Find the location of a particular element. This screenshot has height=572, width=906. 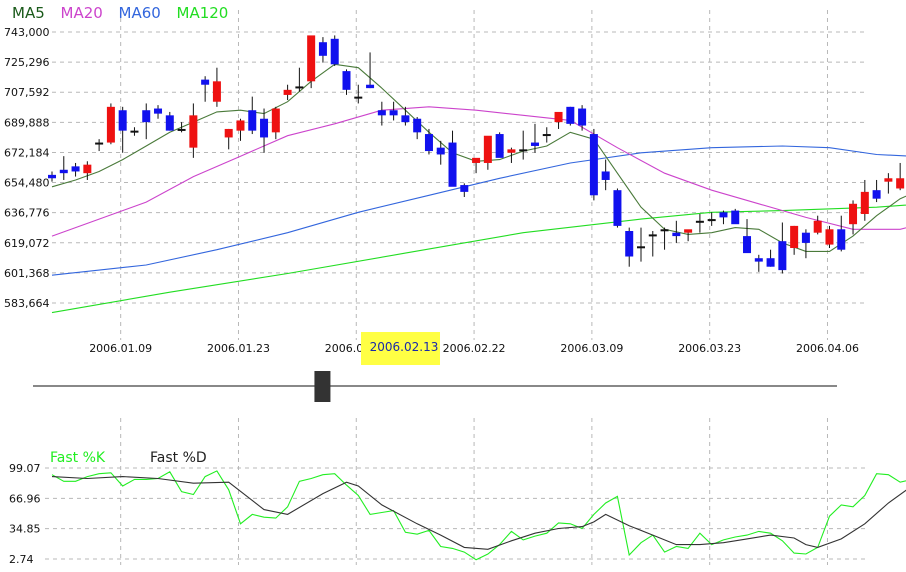

osc-tick-label: 66.96 is located at coordinates (25, 498).